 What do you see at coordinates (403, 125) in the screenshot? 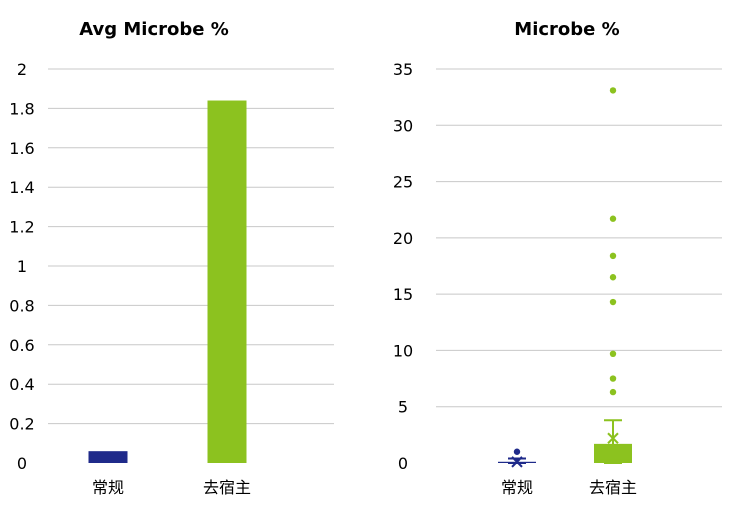
I see `right-y-tick-label: 30` at bounding box center [403, 125].